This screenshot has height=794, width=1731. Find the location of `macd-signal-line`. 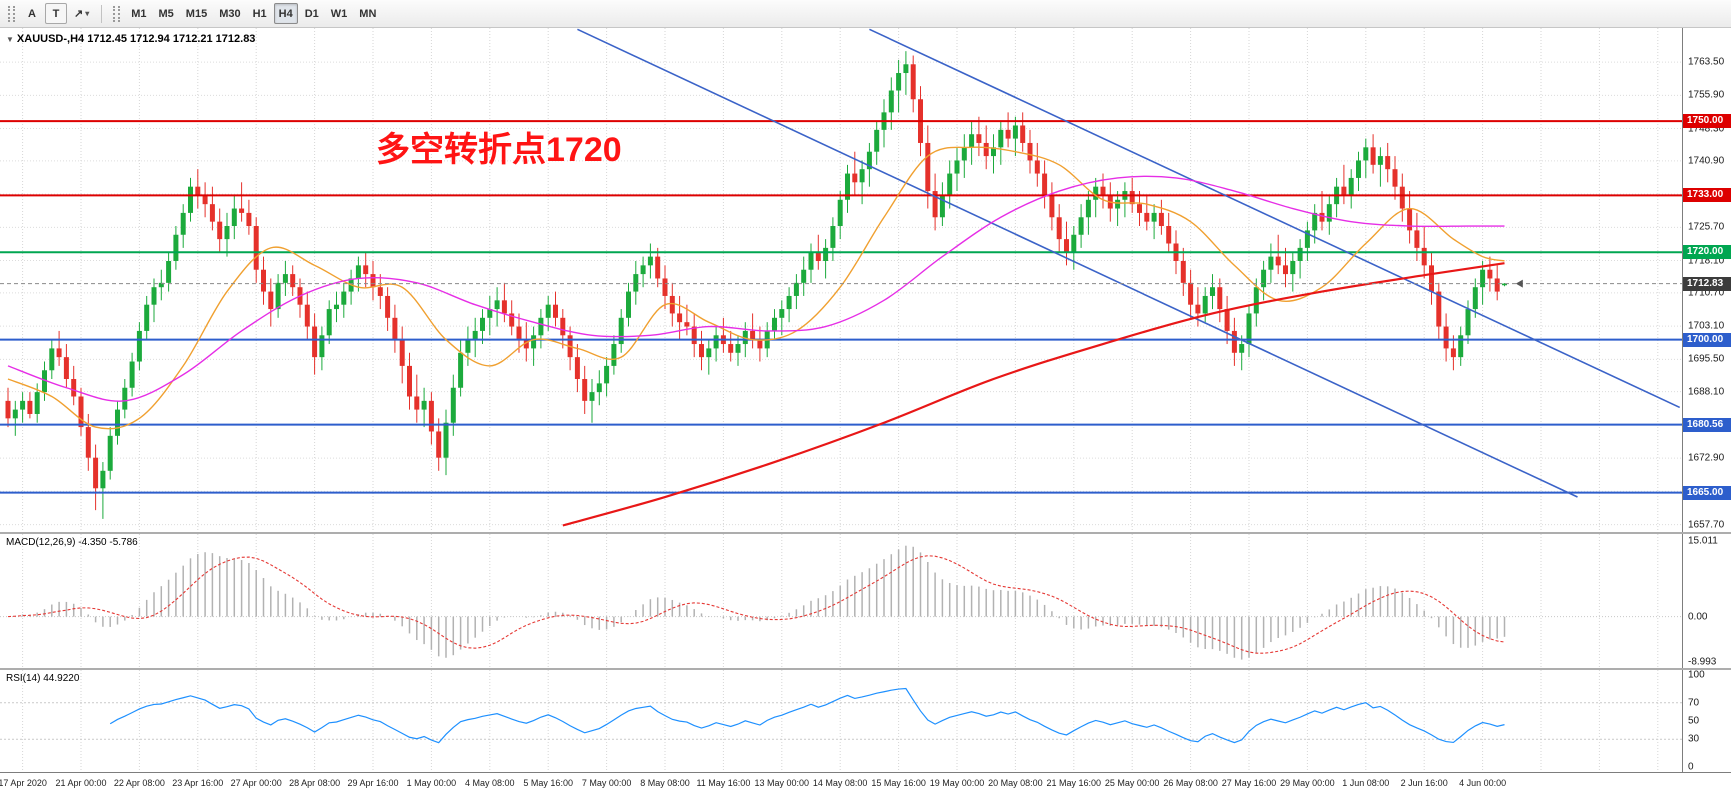

macd-signal-line is located at coordinates (756, 604).